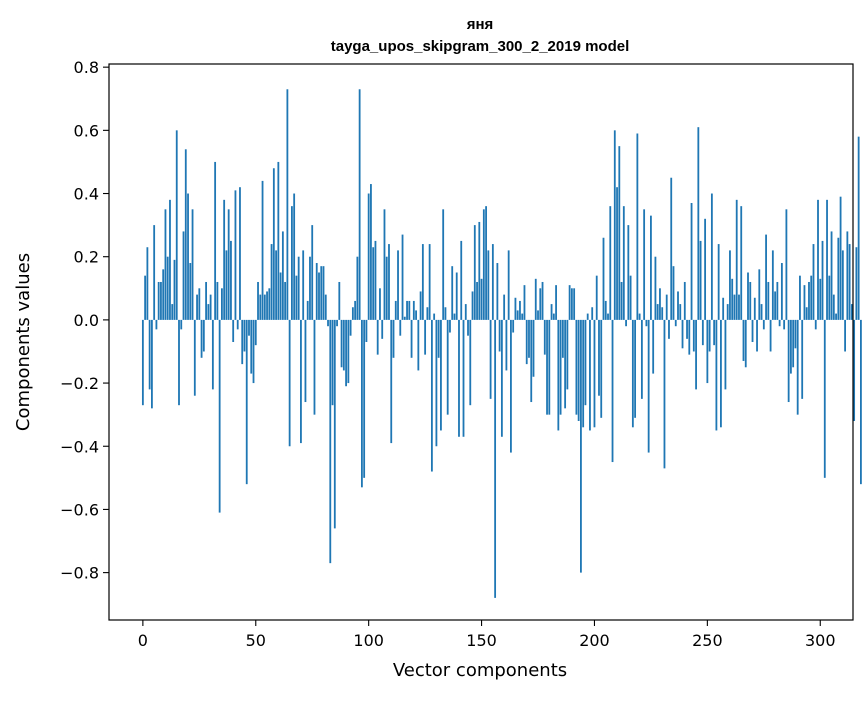 The width and height of the screenshot is (867, 701). I want to click on y-tick-label: −0.4, so click(79, 446).